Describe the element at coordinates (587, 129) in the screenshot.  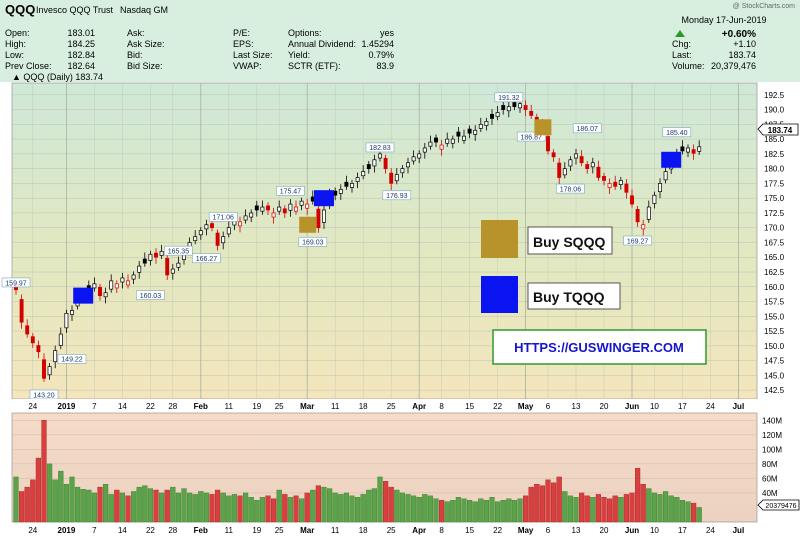
I see `price-callout: 186.07` at that location.